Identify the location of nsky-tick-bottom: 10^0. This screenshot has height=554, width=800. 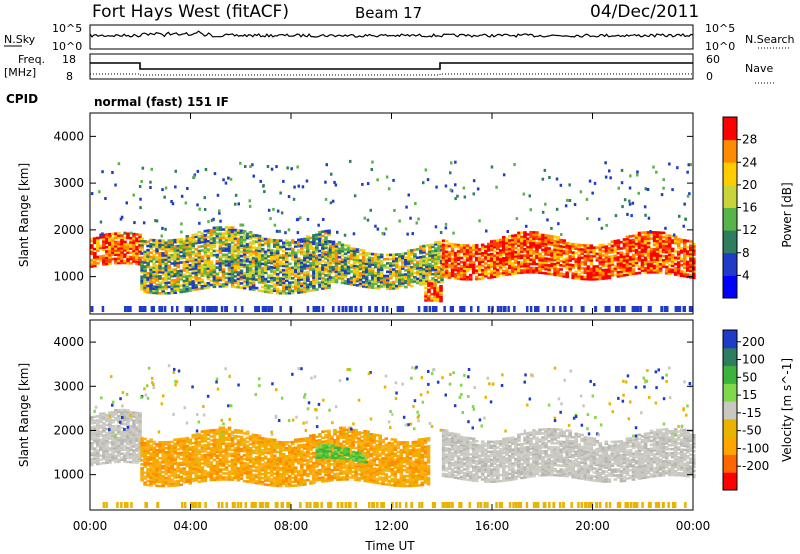
(67, 46).